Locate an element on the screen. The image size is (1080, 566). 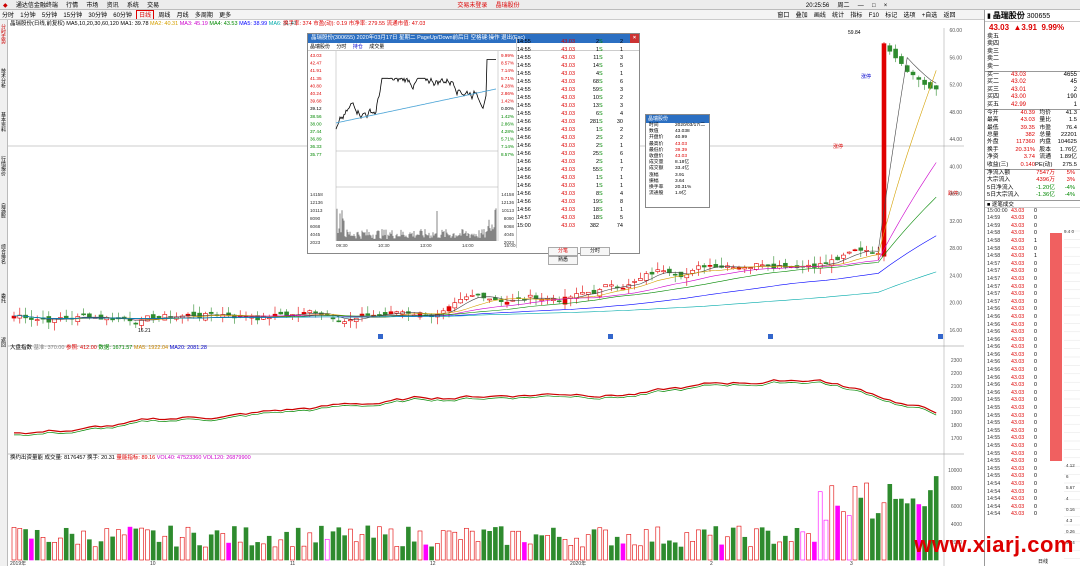
period-tab: 多周期 is located at coordinates (203, 16).